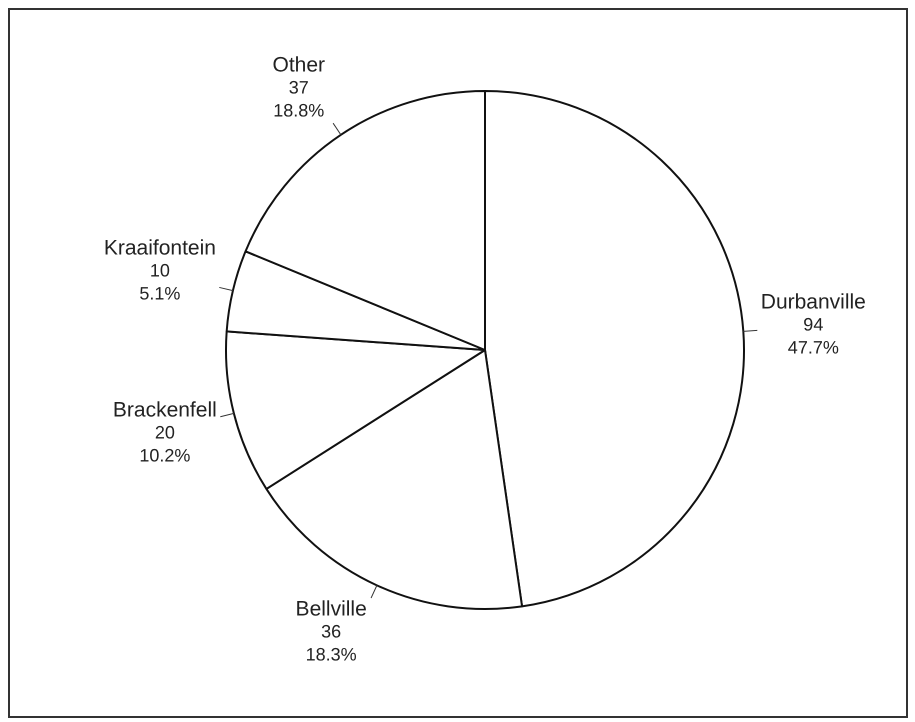  What do you see at coordinates (299, 64) in the screenshot?
I see `slice-label: Other` at bounding box center [299, 64].